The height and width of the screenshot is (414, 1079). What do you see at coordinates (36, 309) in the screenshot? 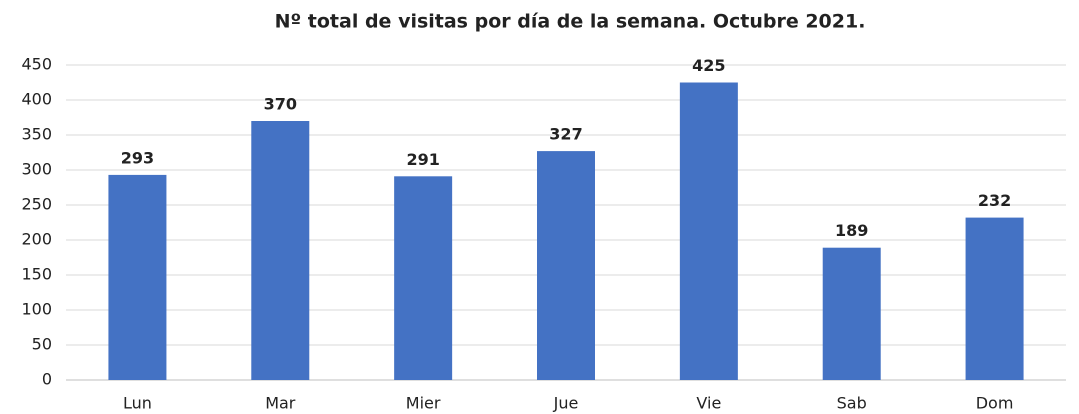
I see `y-tick-label: 100` at bounding box center [36, 309].